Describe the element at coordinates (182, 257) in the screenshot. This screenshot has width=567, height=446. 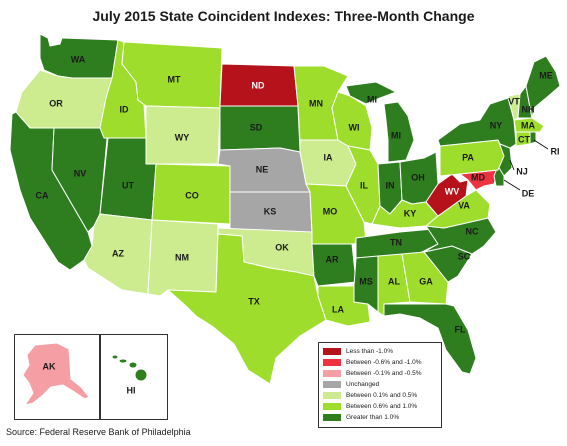
I see `label-NM: NM` at that location.